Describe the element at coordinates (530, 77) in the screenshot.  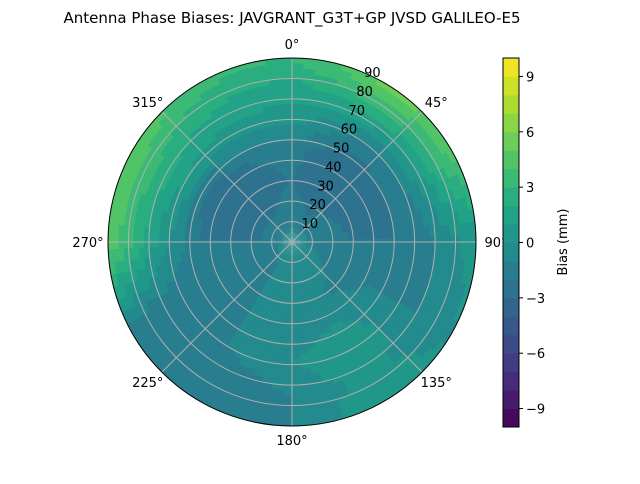
I see `colorbar-tick-label: 9` at that location.